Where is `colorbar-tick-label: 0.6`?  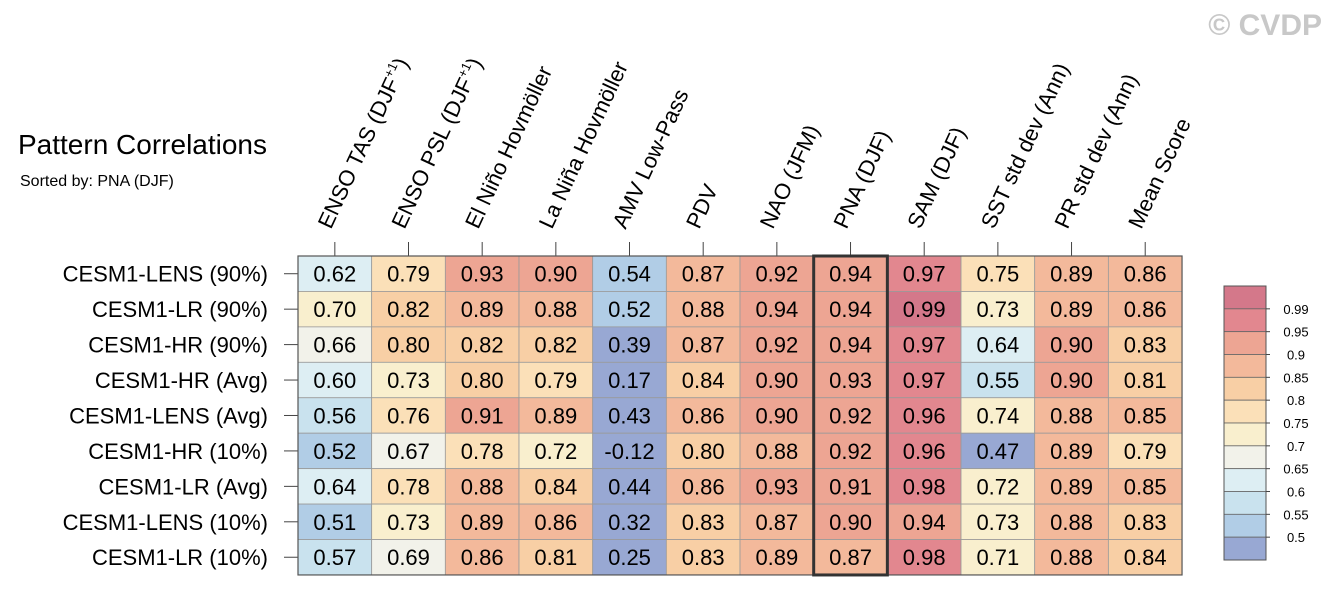
colorbar-tick-label: 0.6 is located at coordinates (1296, 492).